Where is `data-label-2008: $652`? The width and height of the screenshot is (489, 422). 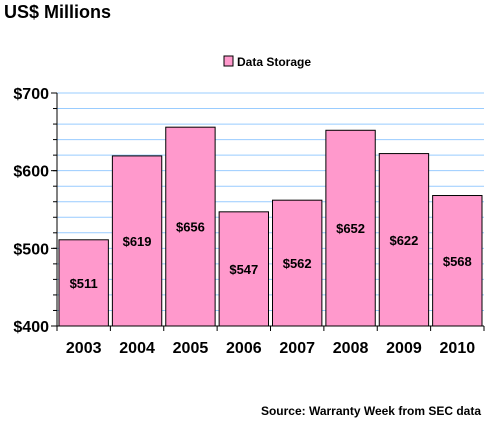
data-label-2008: $652 is located at coordinates (350, 228).